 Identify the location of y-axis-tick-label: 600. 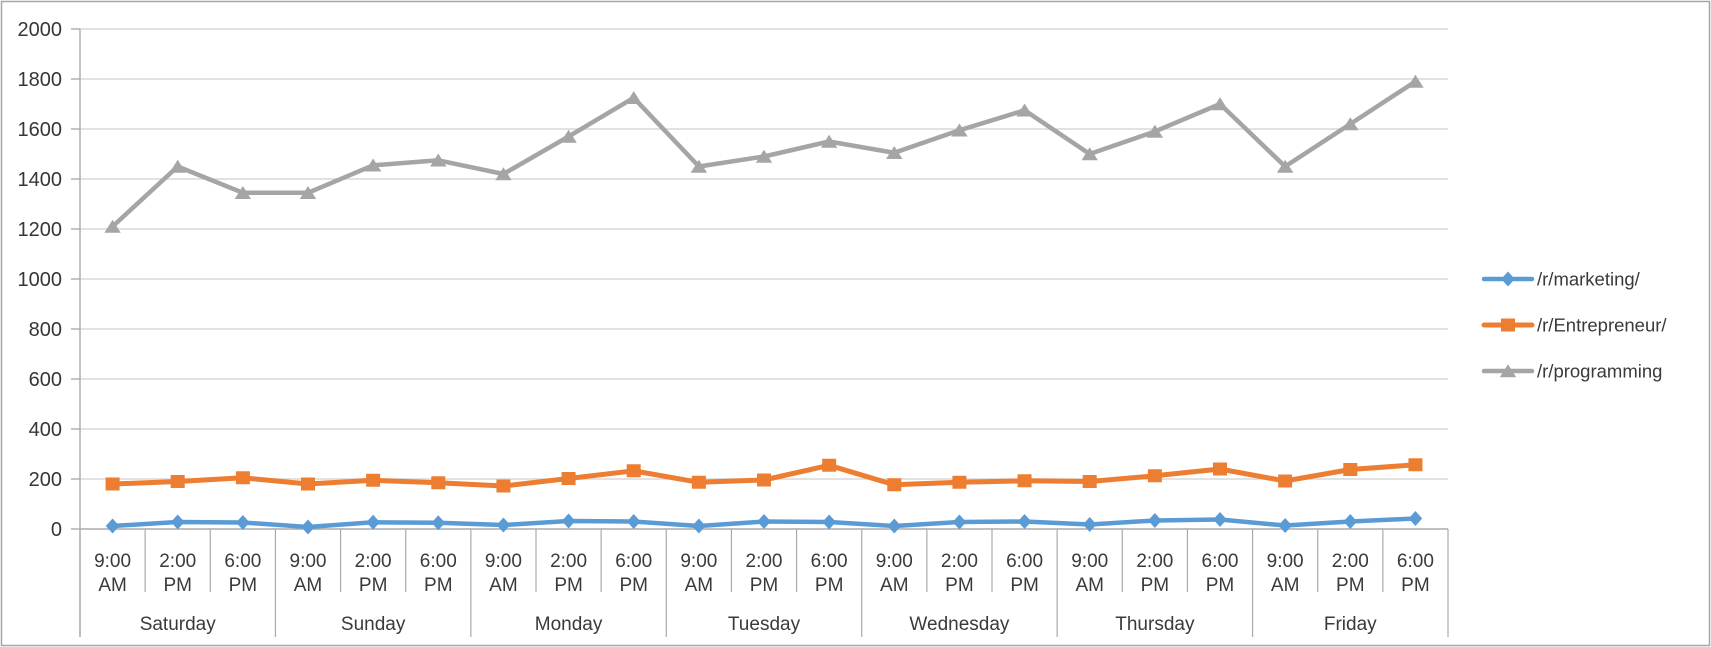
(45, 380).